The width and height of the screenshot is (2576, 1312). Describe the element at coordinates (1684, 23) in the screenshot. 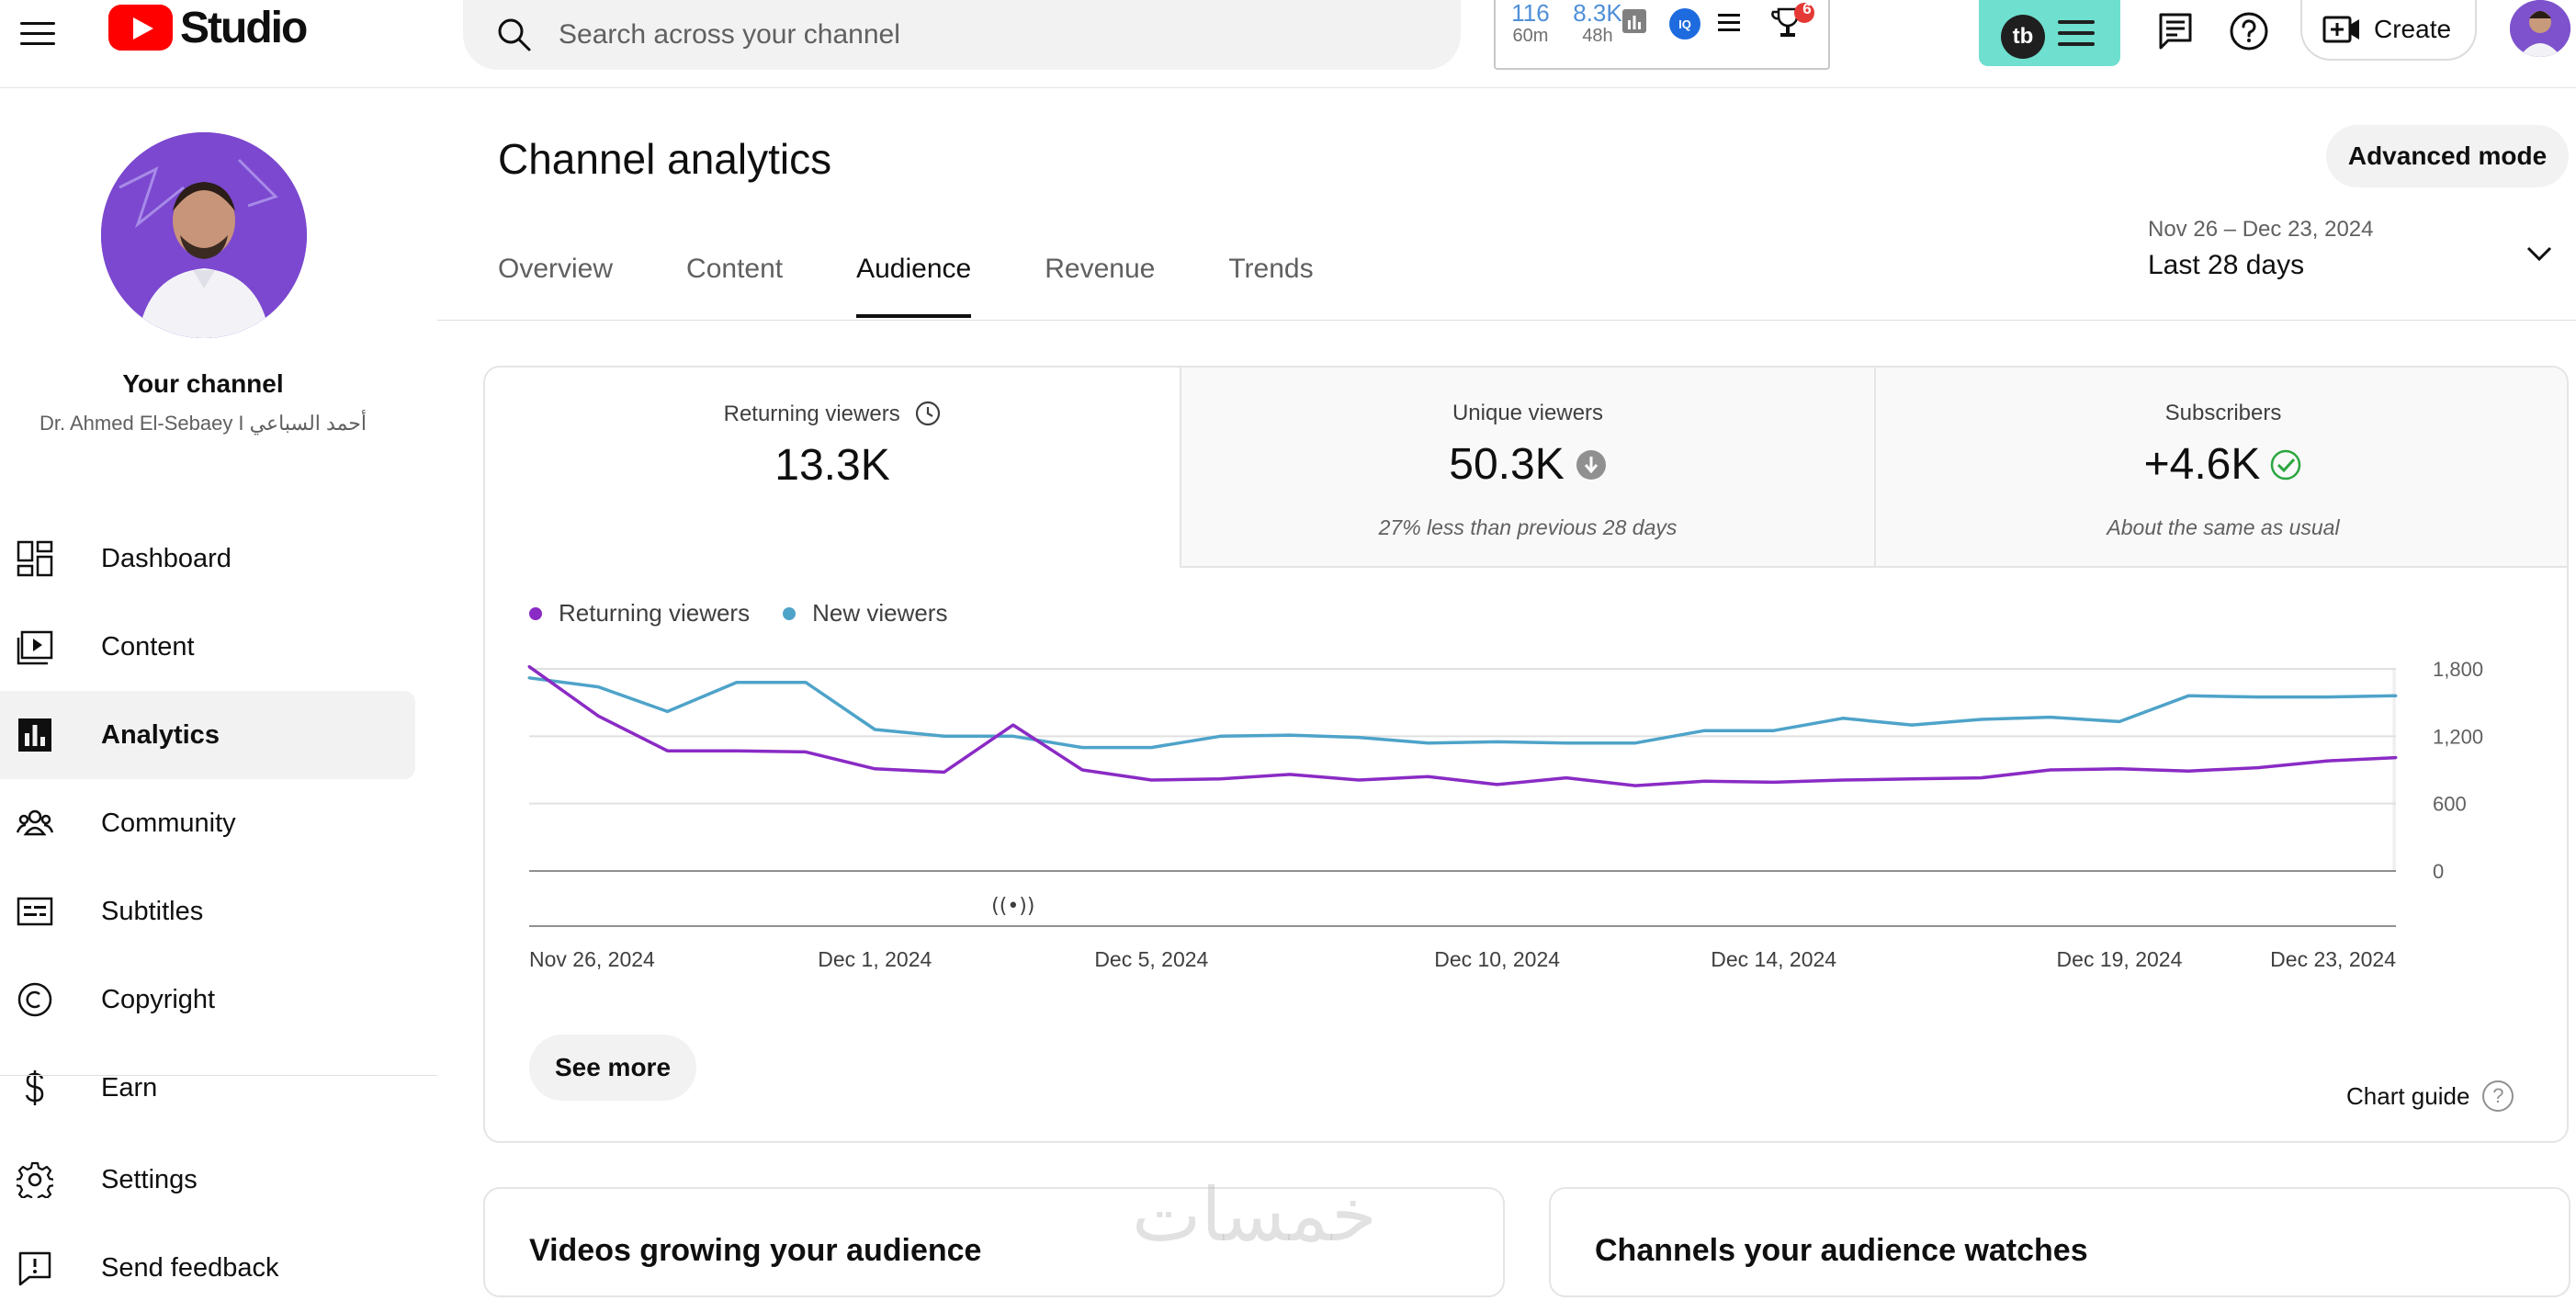

I see `vidiq-icon: IQ` at that location.